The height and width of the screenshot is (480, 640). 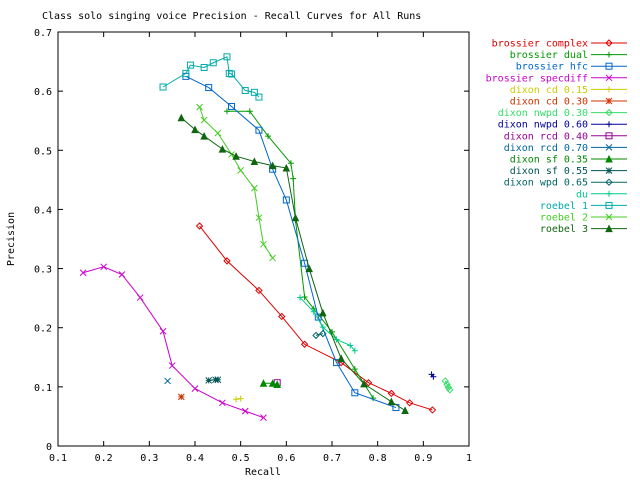 What do you see at coordinates (549, 160) in the screenshot?
I see `legend-label: dixon sf 0.35` at bounding box center [549, 160].